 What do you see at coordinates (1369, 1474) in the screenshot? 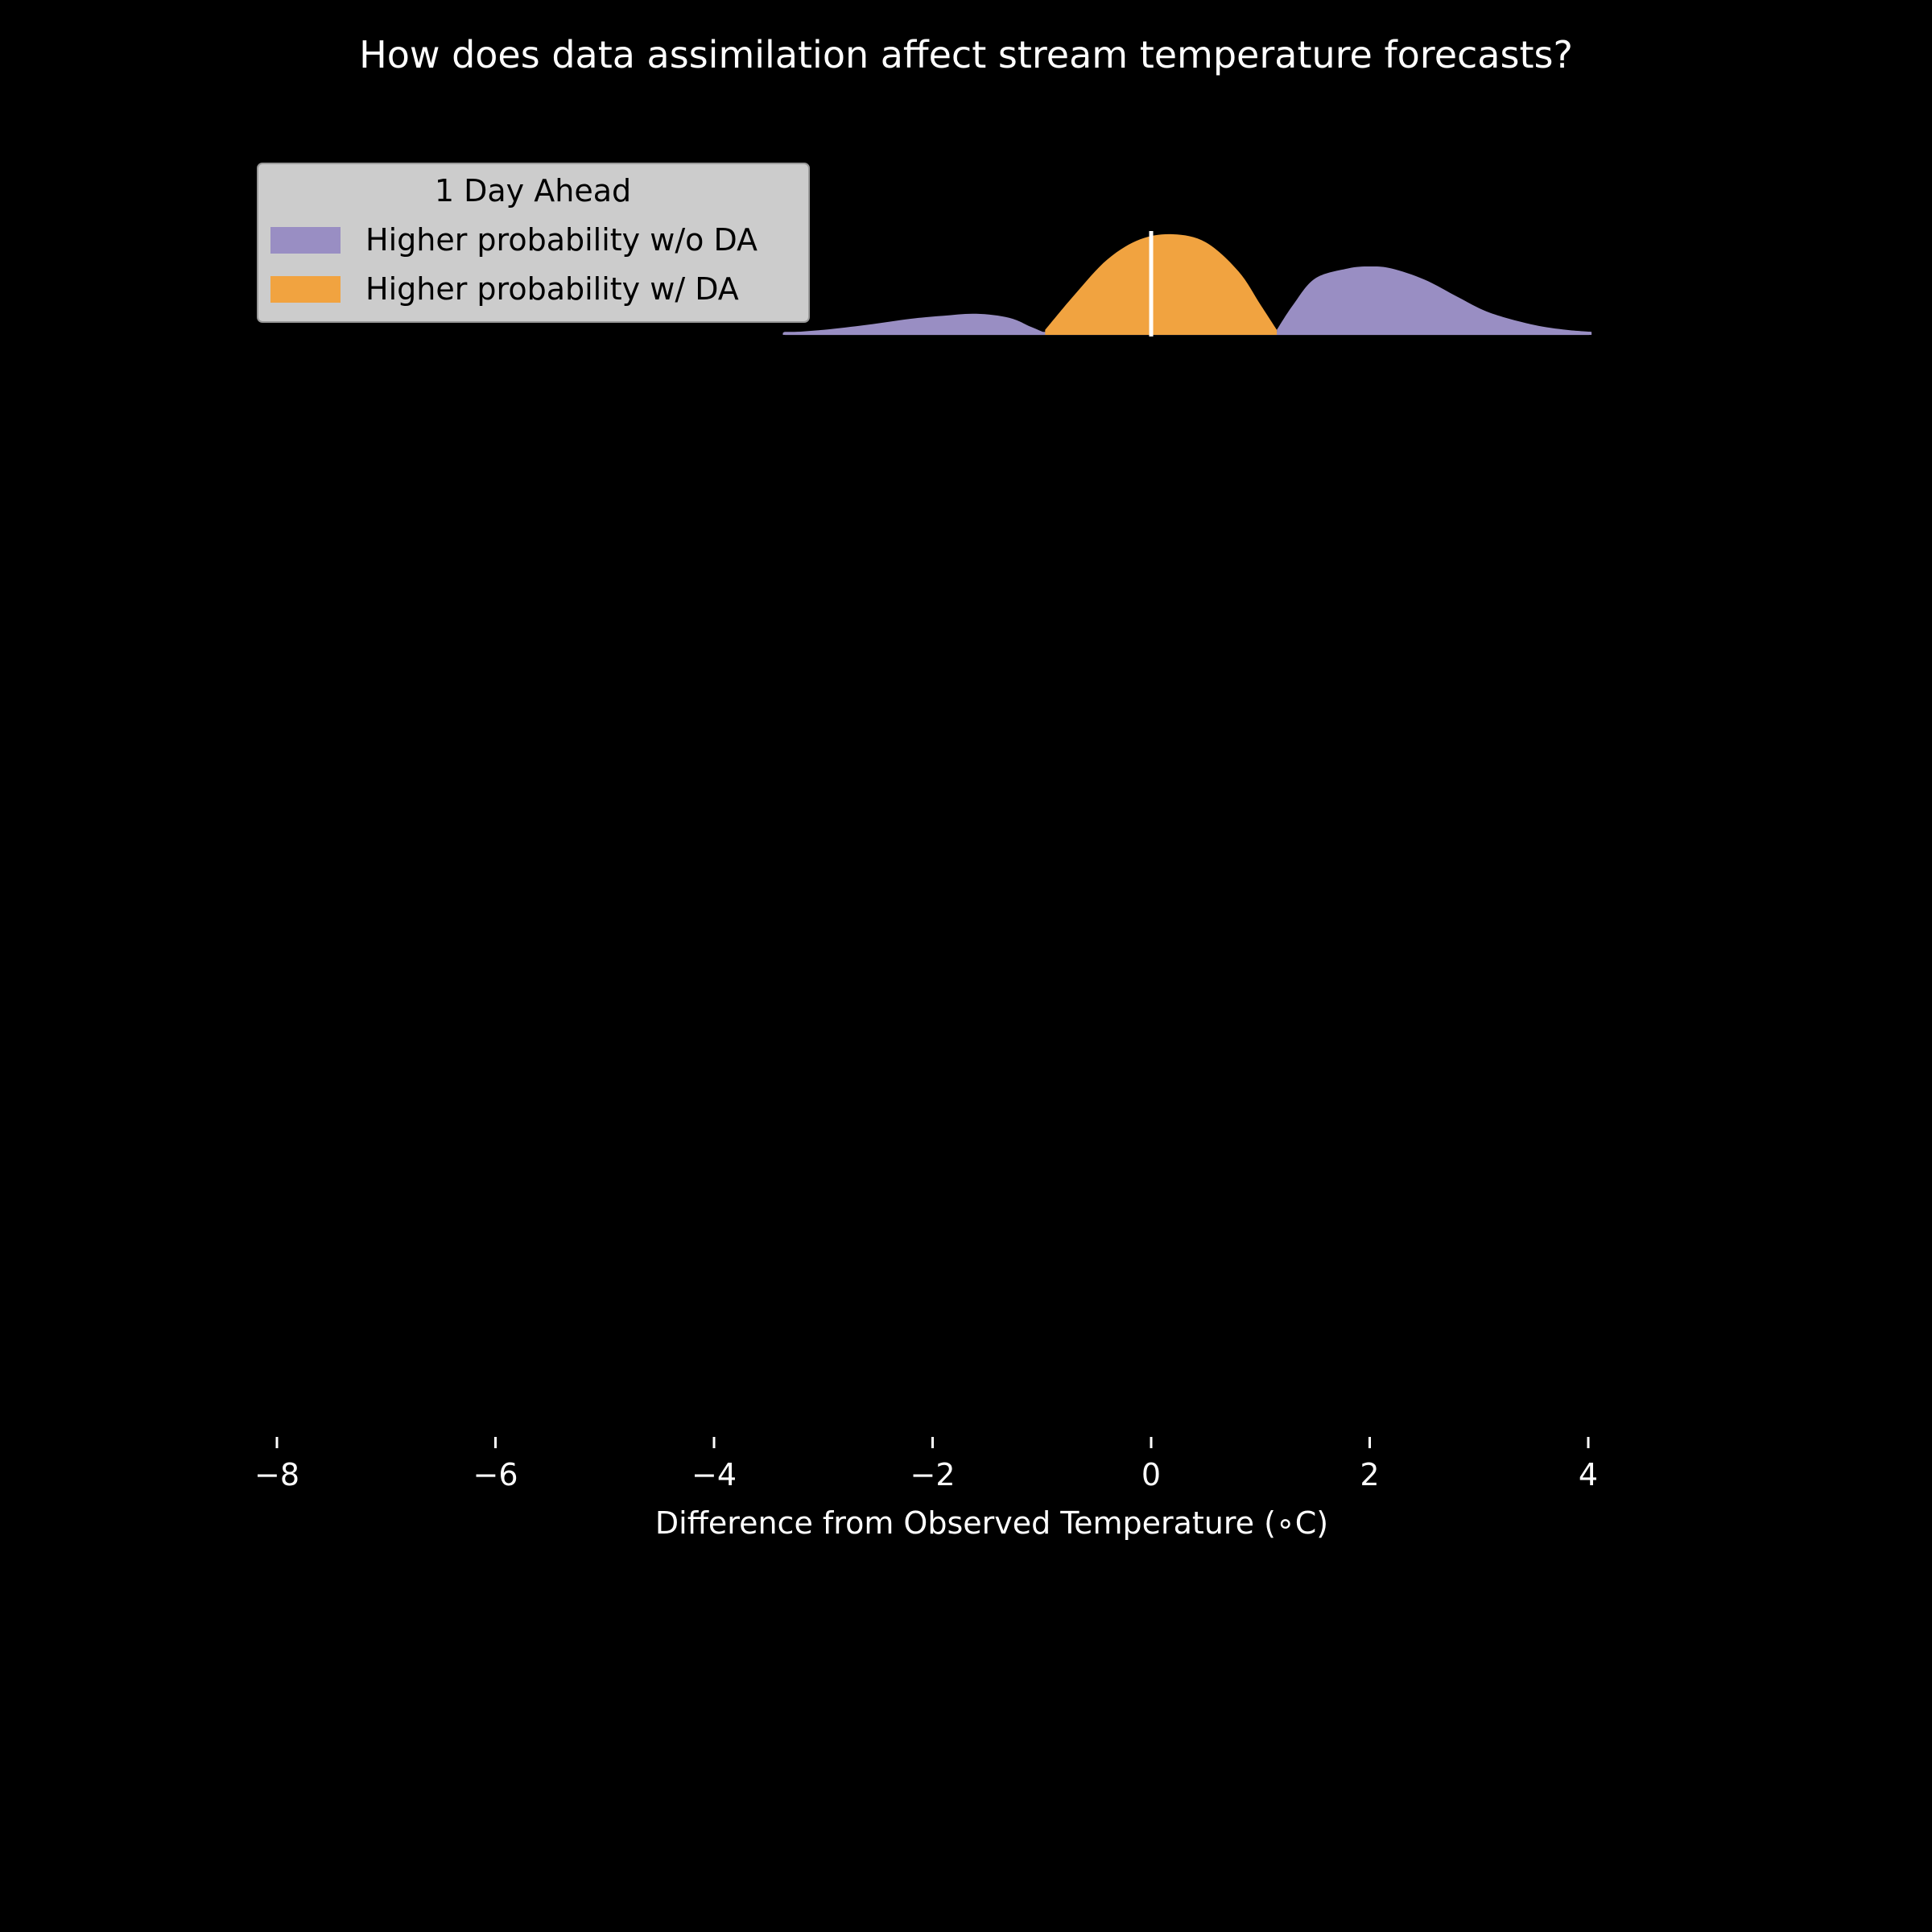
I see `x-tick-label: 2` at bounding box center [1369, 1474].